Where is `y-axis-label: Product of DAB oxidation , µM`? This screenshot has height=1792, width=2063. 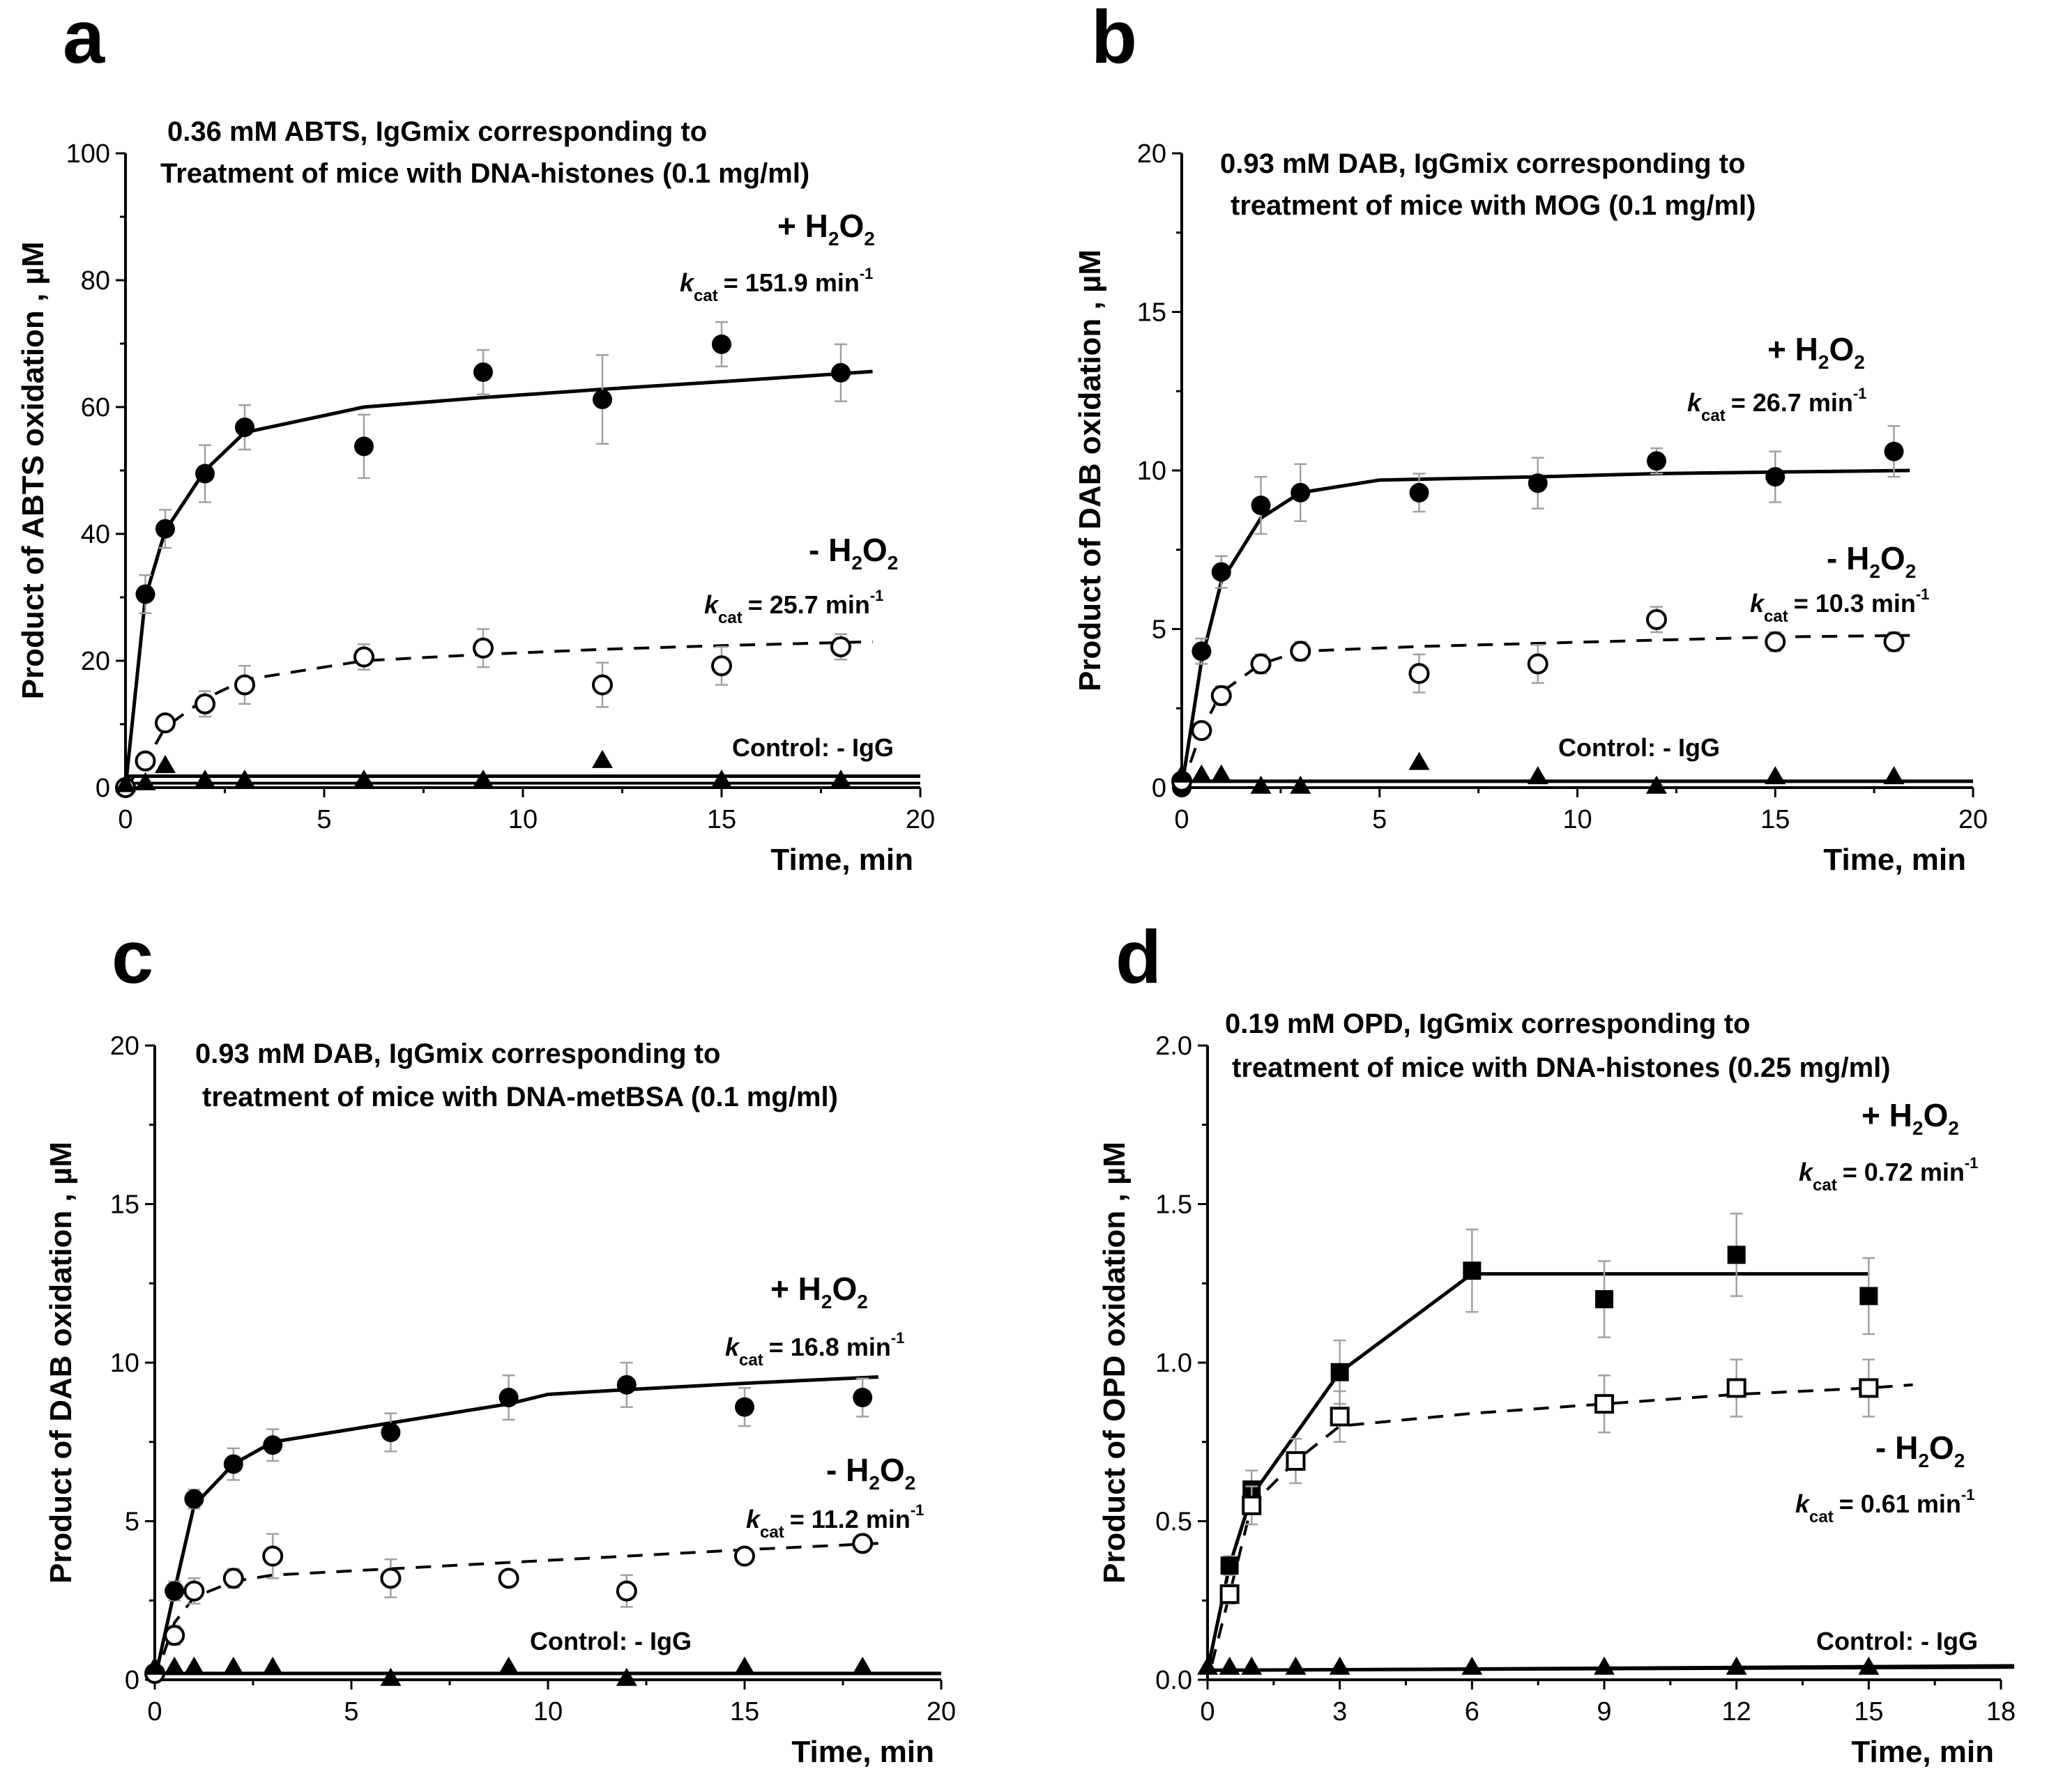 y-axis-label: Product of DAB oxidation , µM is located at coordinates (1090, 470).